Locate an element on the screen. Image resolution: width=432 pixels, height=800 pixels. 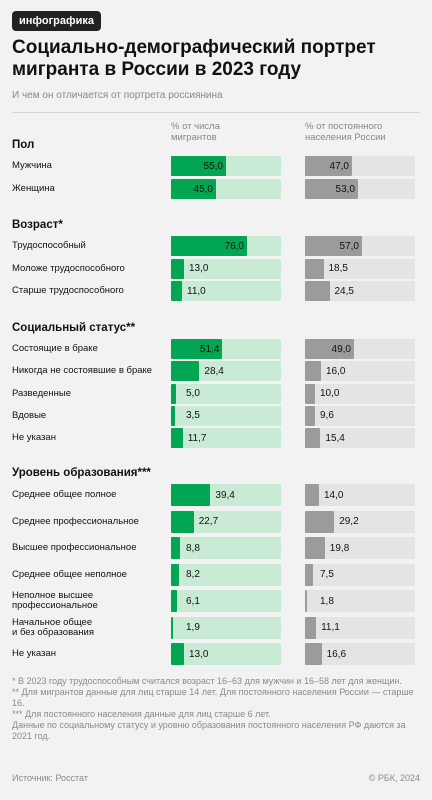
category-label: Разведенные is located at coordinates (41, 393).